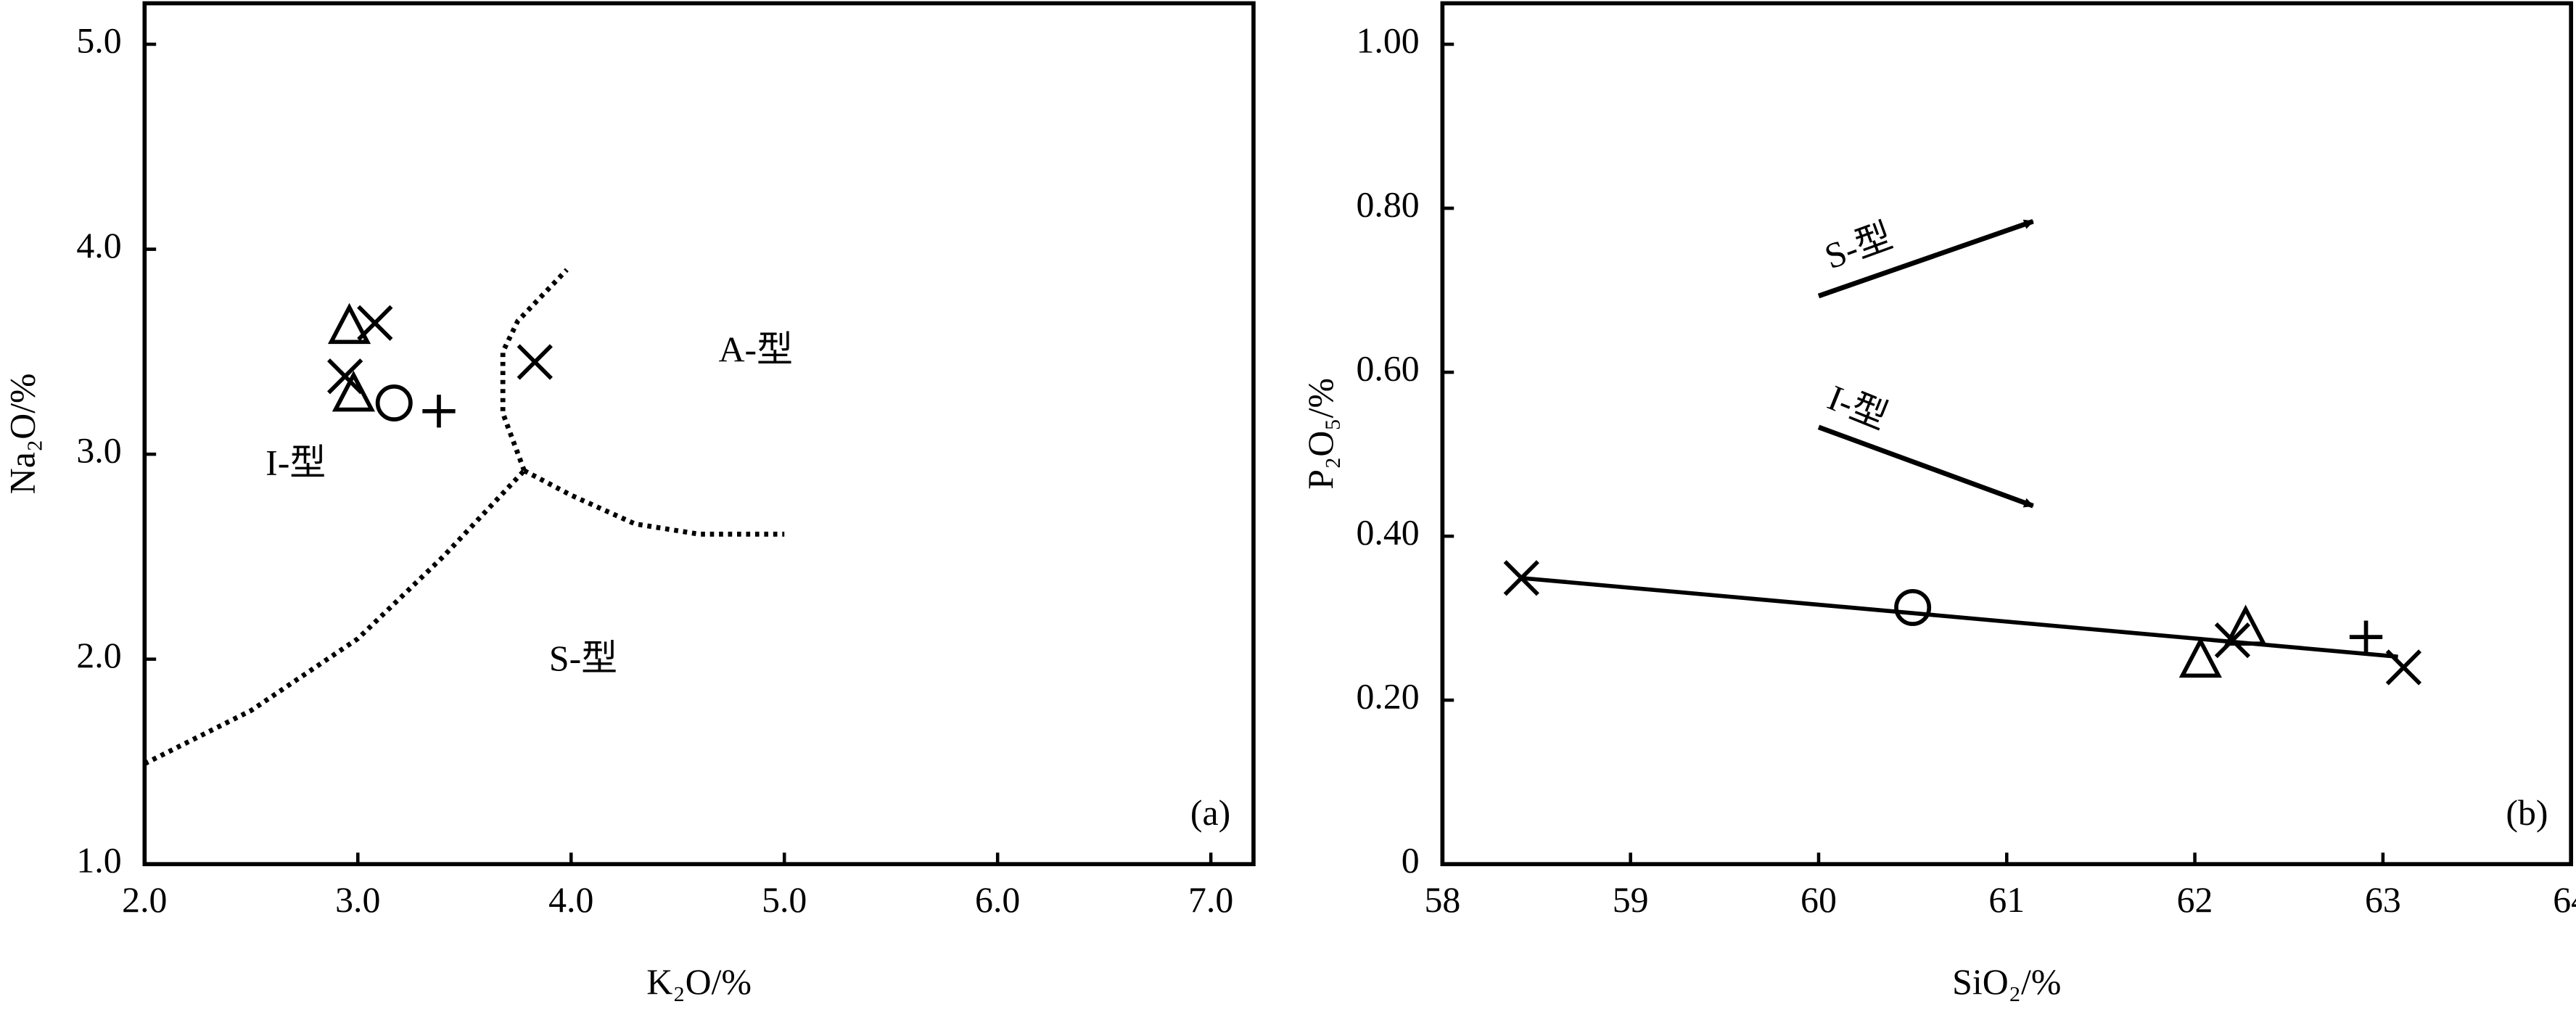  Describe the element at coordinates (1387, 369) in the screenshot. I see `y-tick-label: 0.60` at that location.